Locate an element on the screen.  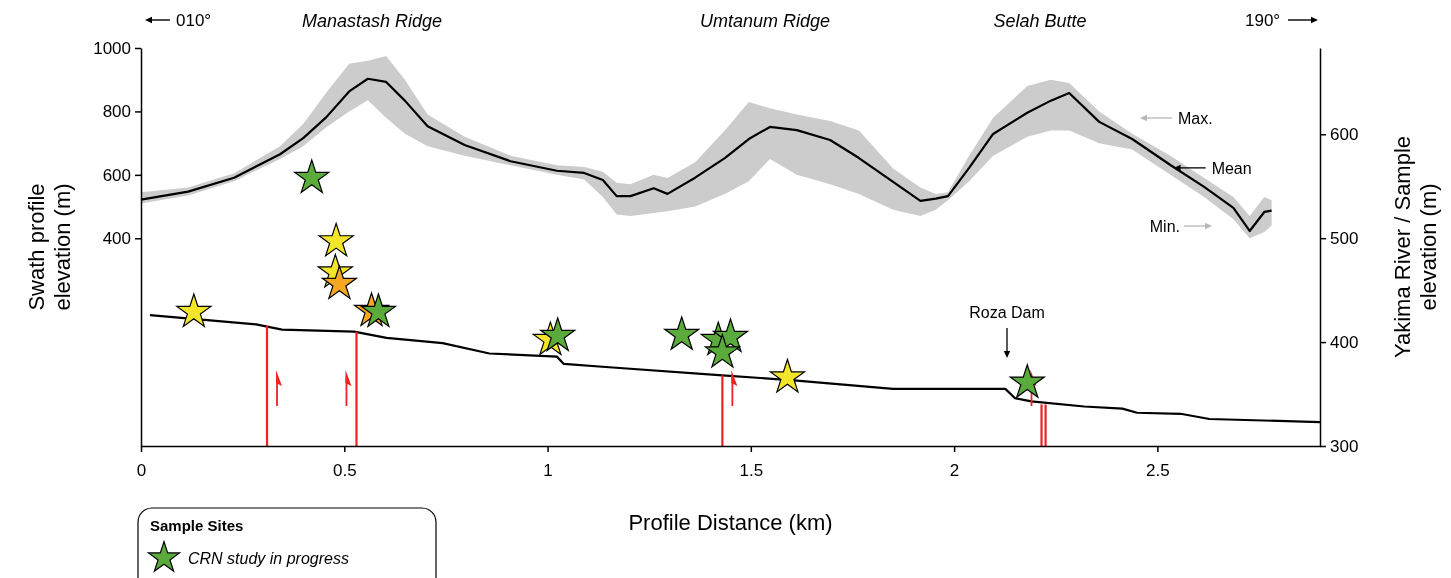
legend-label: CRN study in progress is located at coordinates (268, 558).